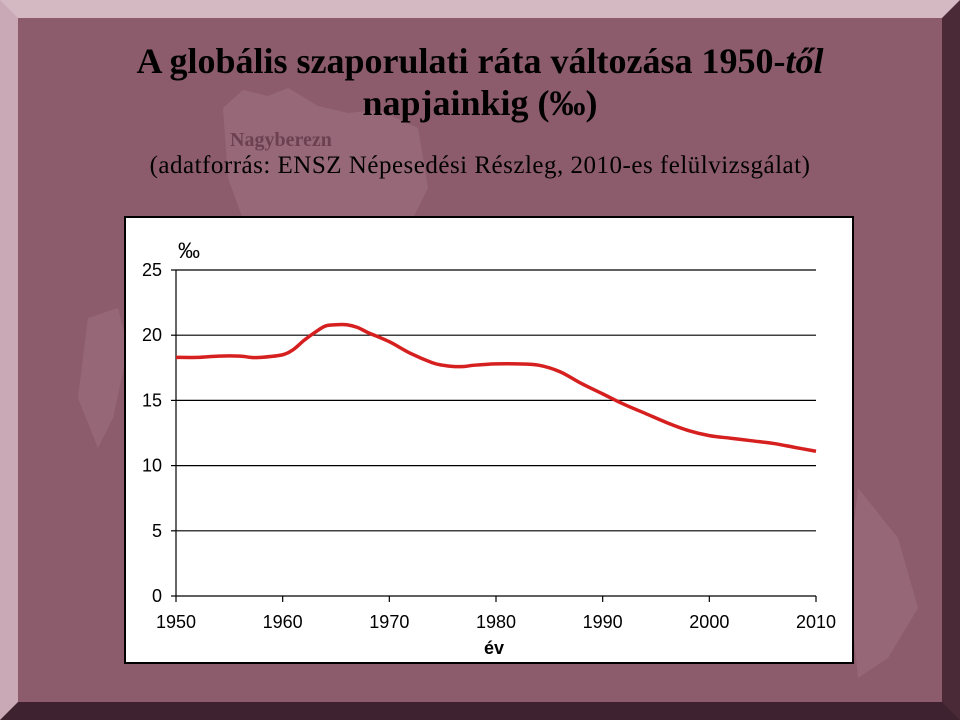 Image resolution: width=960 pixels, height=720 pixels. I want to click on x-tick-label: 1970, so click(389, 622).